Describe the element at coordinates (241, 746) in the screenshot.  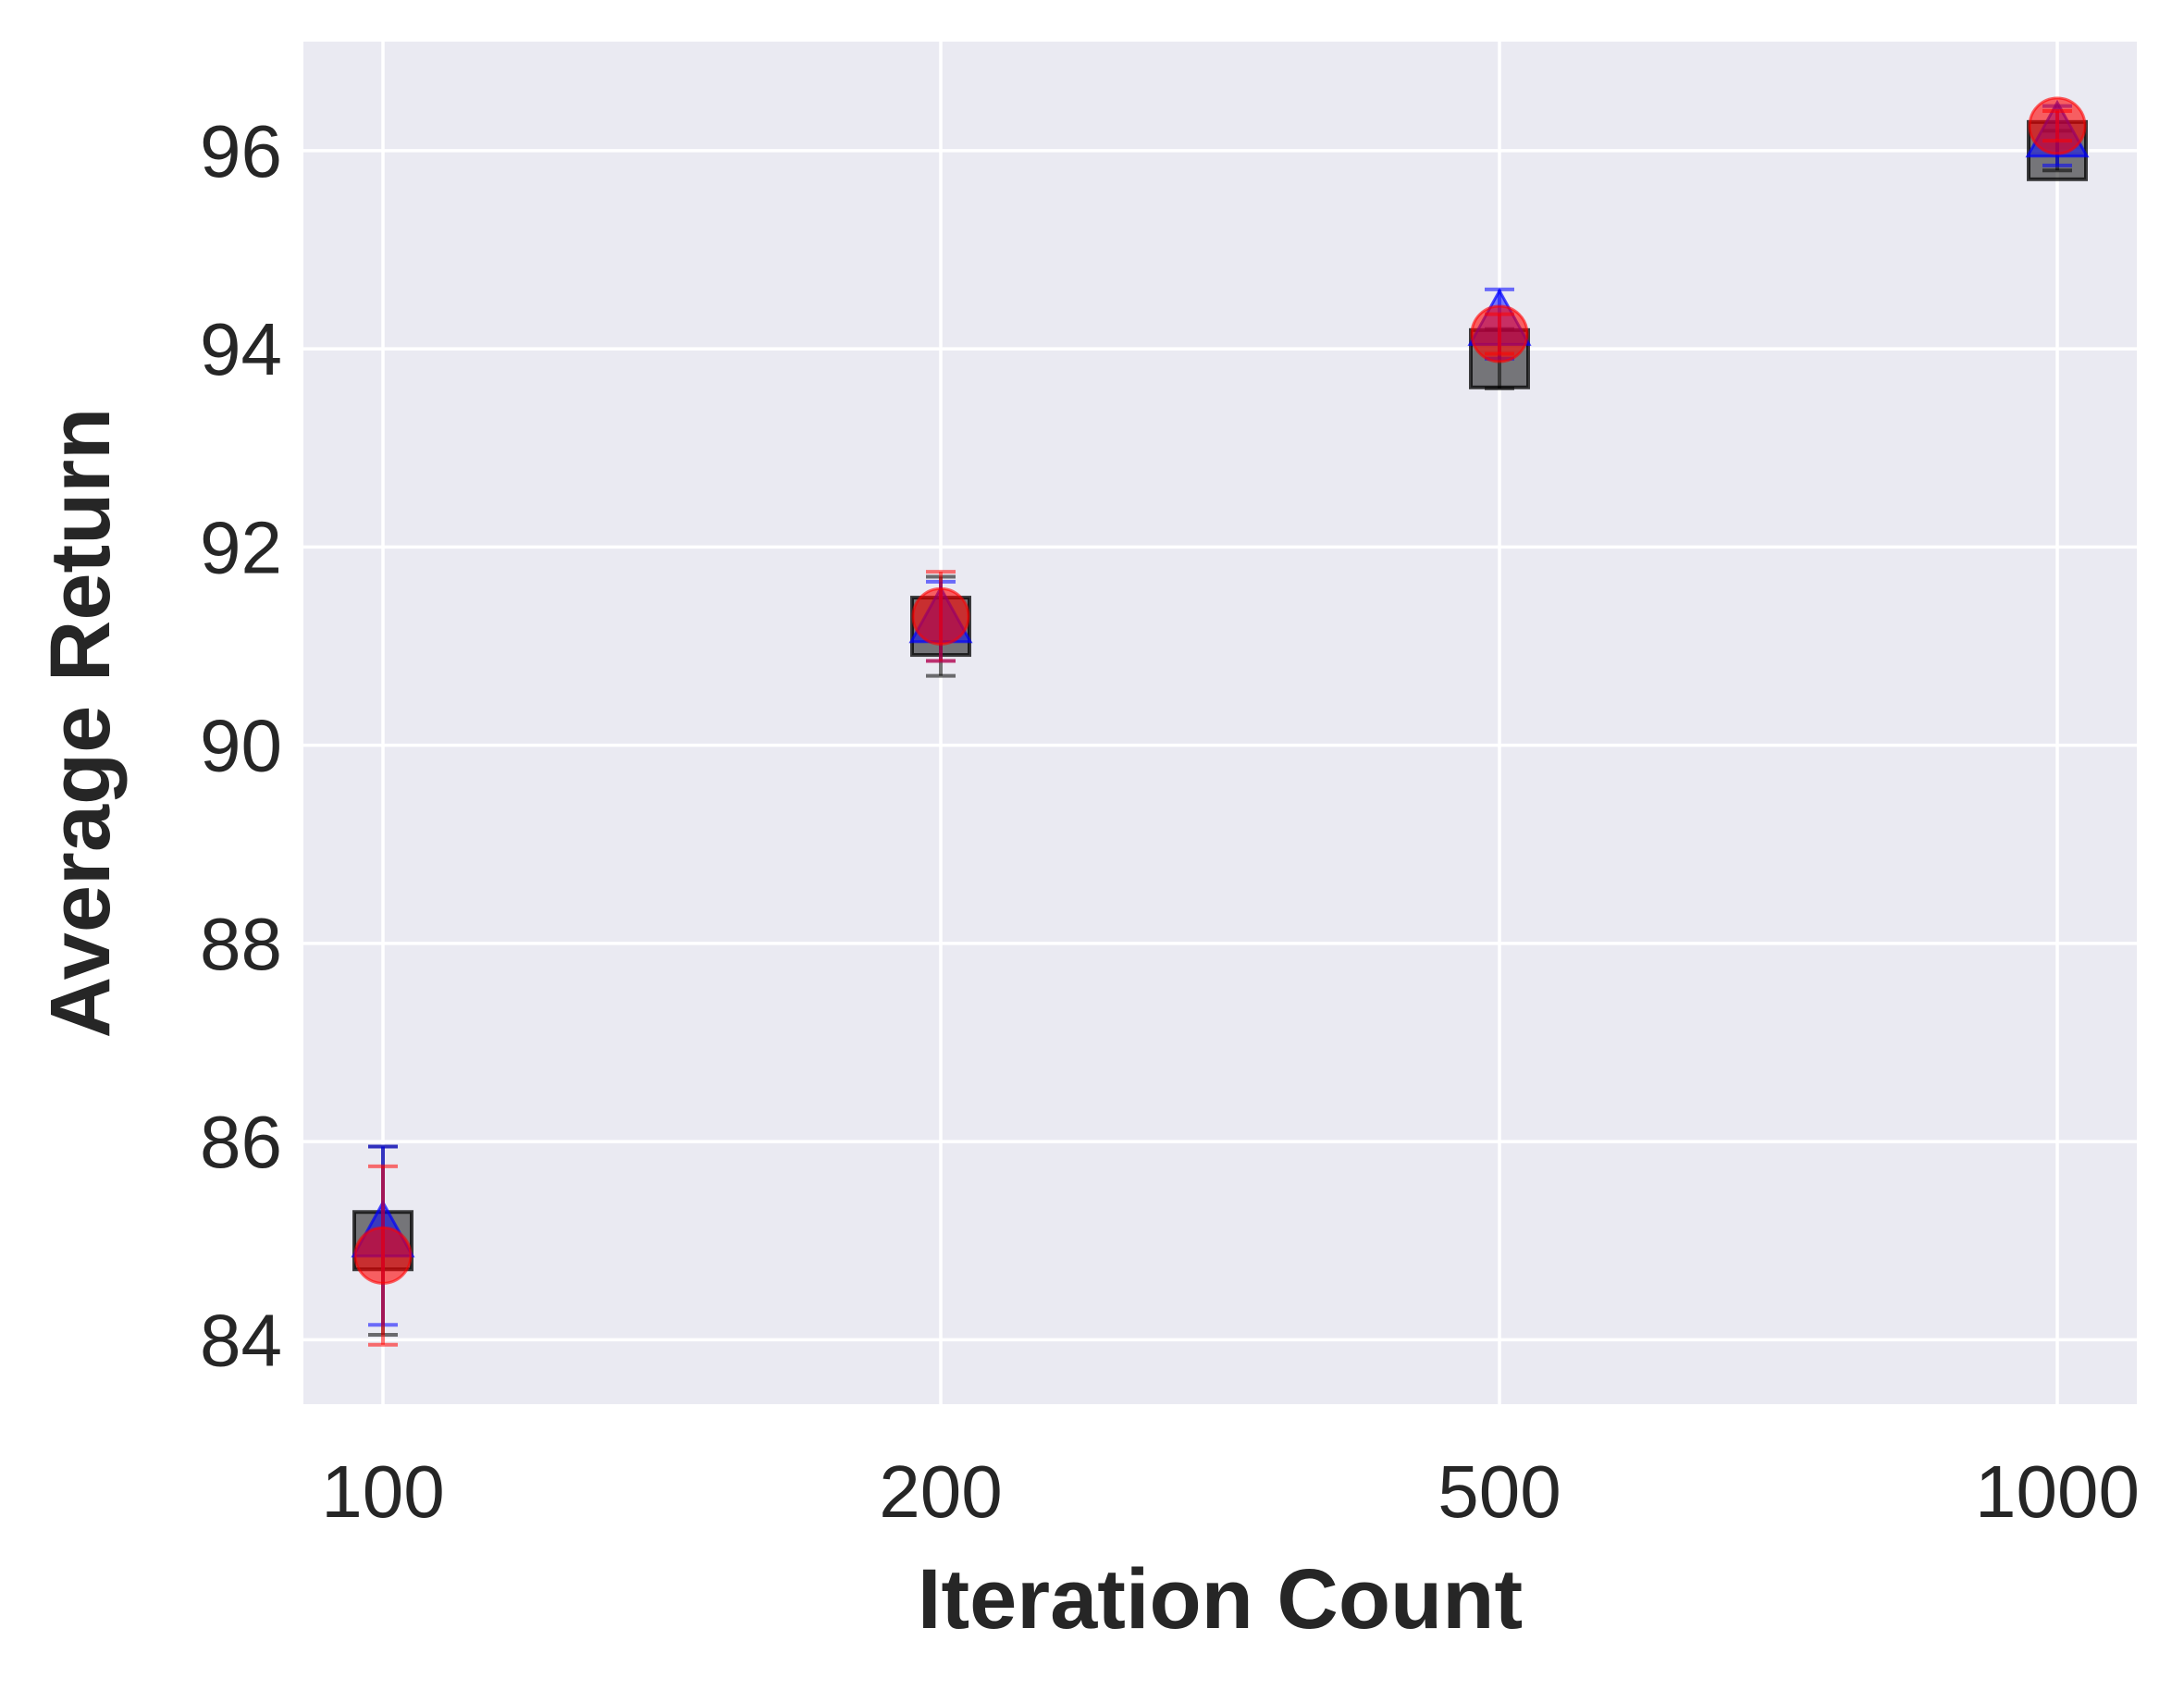
I see `y-tick-label: 90` at that location.